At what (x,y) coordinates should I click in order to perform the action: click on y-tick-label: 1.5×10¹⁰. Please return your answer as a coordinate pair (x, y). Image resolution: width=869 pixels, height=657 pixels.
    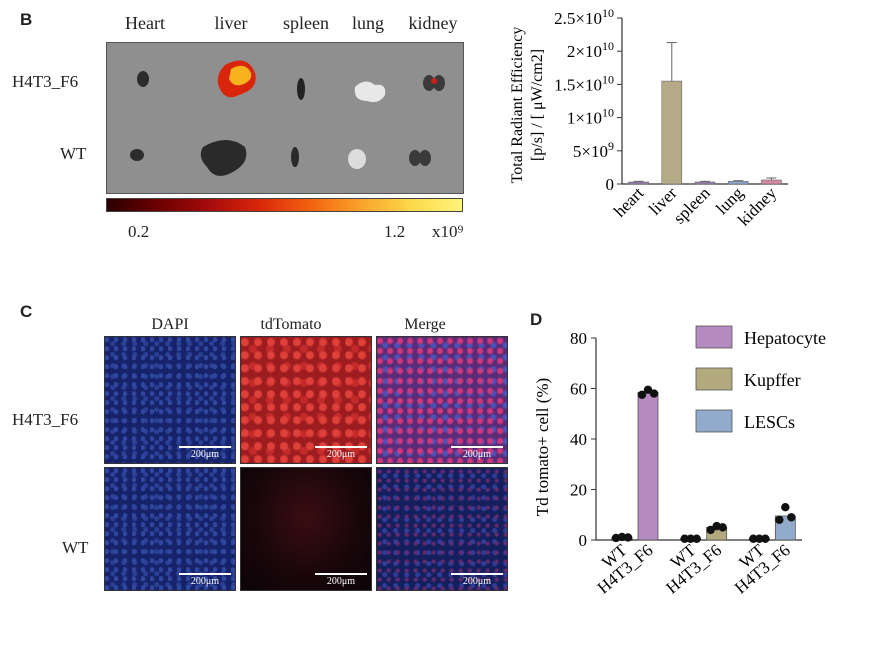
    Looking at the image, I should click on (584, 83).